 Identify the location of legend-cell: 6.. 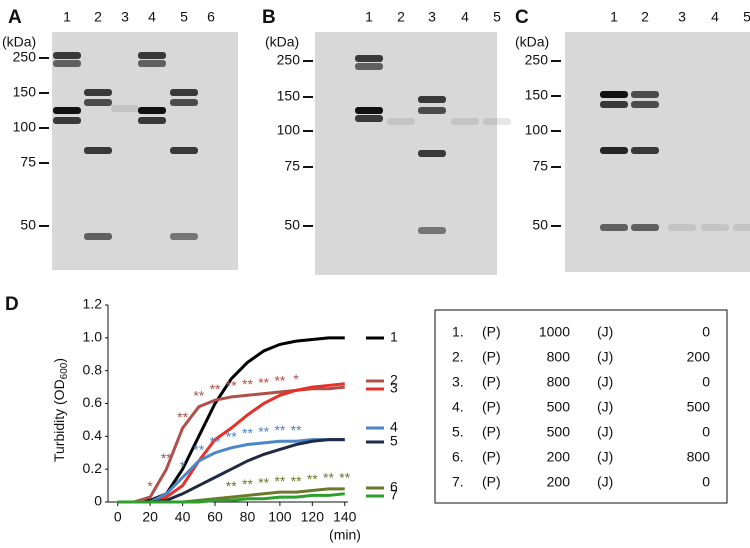
(458, 457).